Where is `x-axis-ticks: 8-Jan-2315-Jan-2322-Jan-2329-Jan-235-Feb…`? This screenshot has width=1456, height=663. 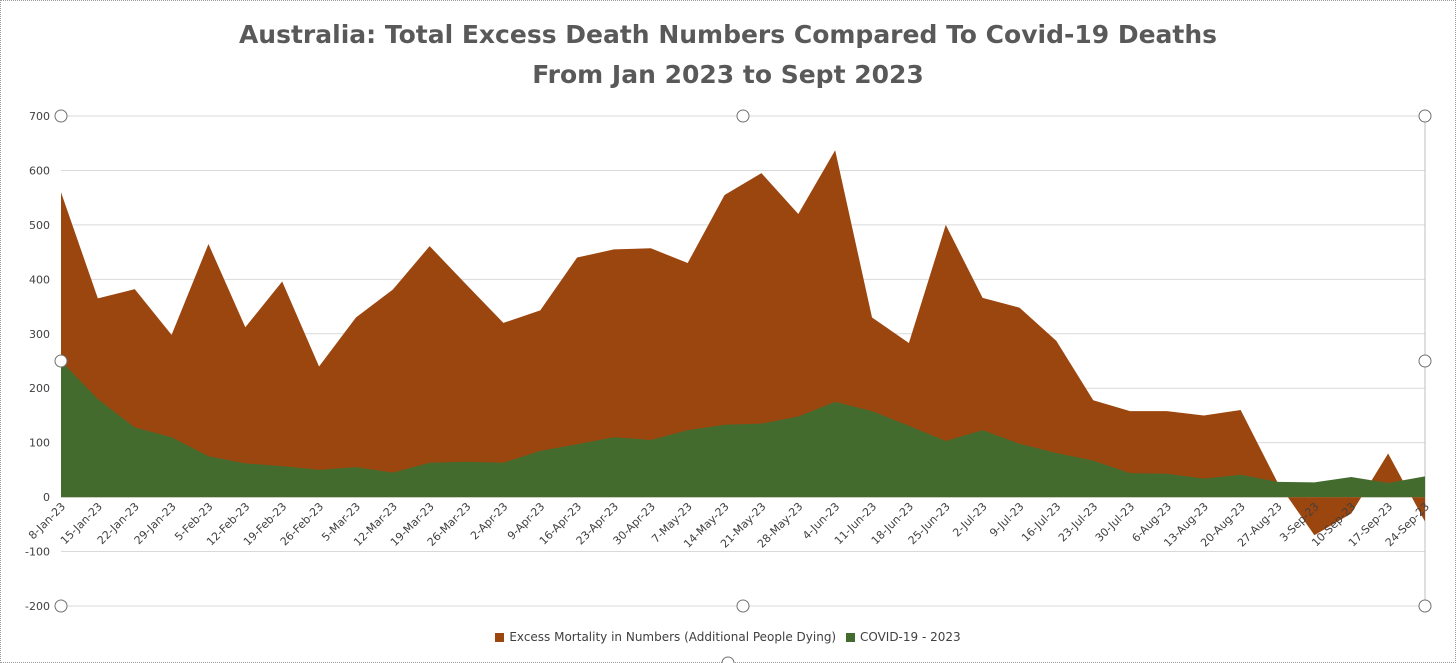
x-axis-ticks: 8-Jan-2315-Jan-2322-Jan-2329-Jan-235-Feb… is located at coordinates (729, 525).